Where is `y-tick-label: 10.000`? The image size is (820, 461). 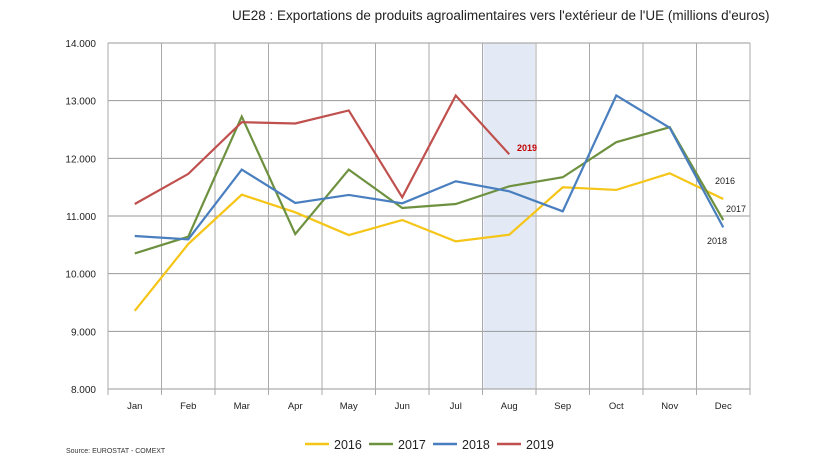 y-tick-label: 10.000 is located at coordinates (80, 275).